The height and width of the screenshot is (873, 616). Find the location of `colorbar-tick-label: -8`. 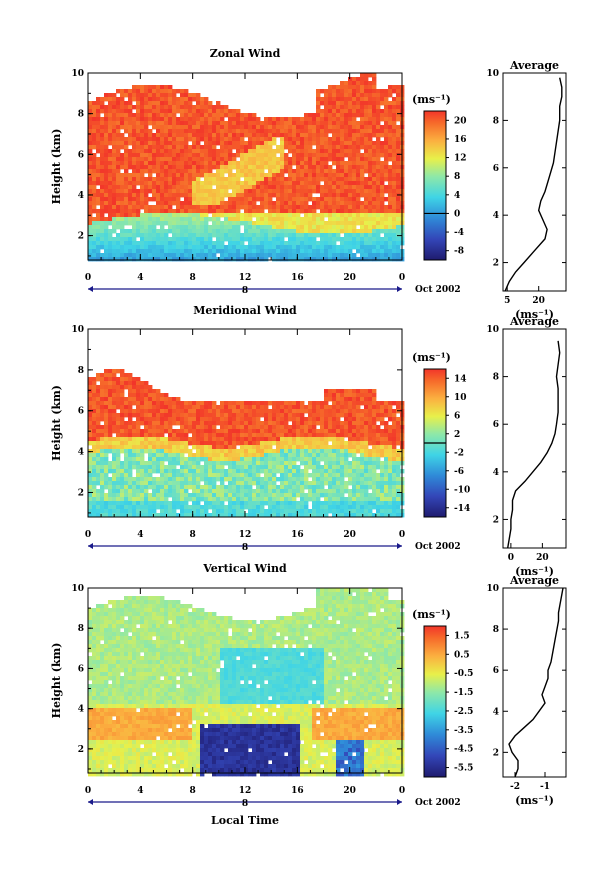

colorbar-tick-label: -8 is located at coordinates (459, 252).